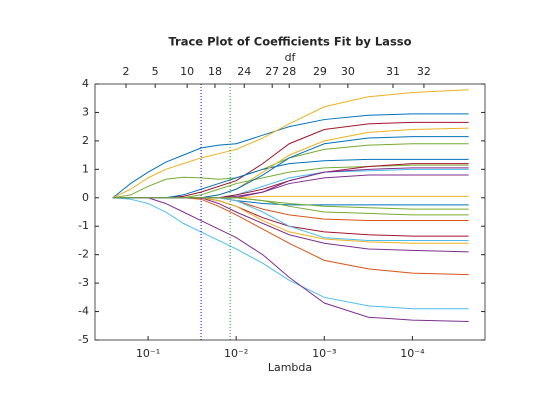 This screenshot has height=420, width=560. I want to click on top-tick-label: 27, so click(272, 71).